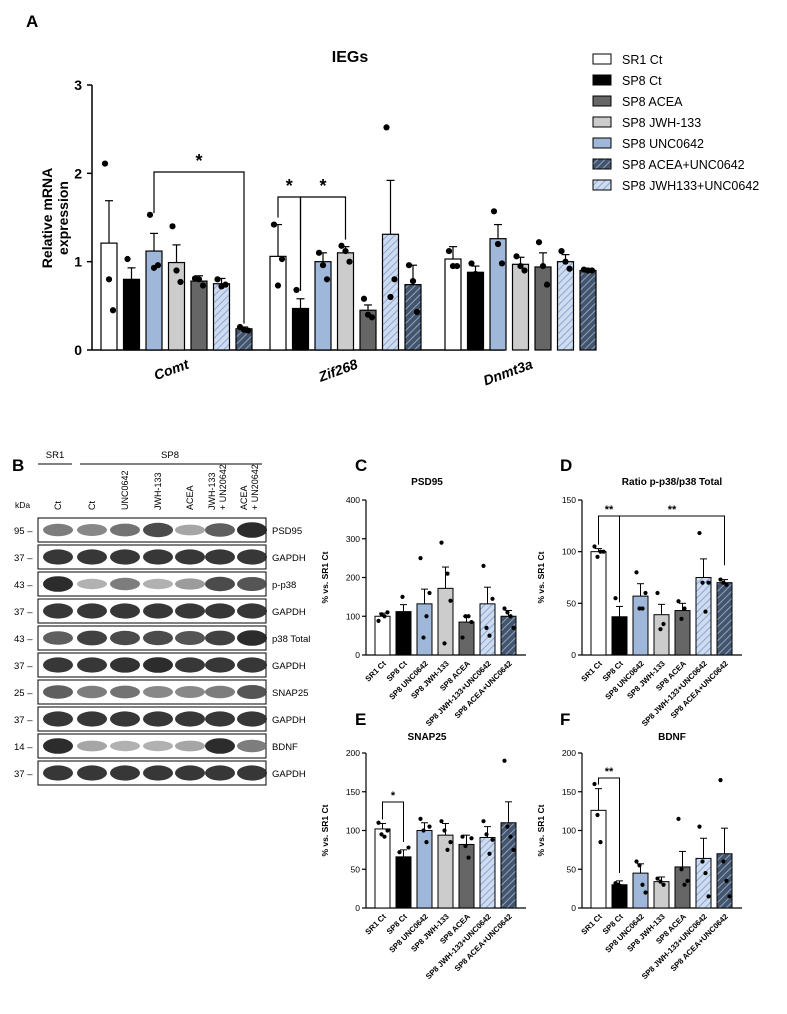 The height and width of the screenshot is (1014, 787). What do you see at coordinates (172, 369) in the screenshot?
I see `x-tick-label-comt: Comt` at bounding box center [172, 369].